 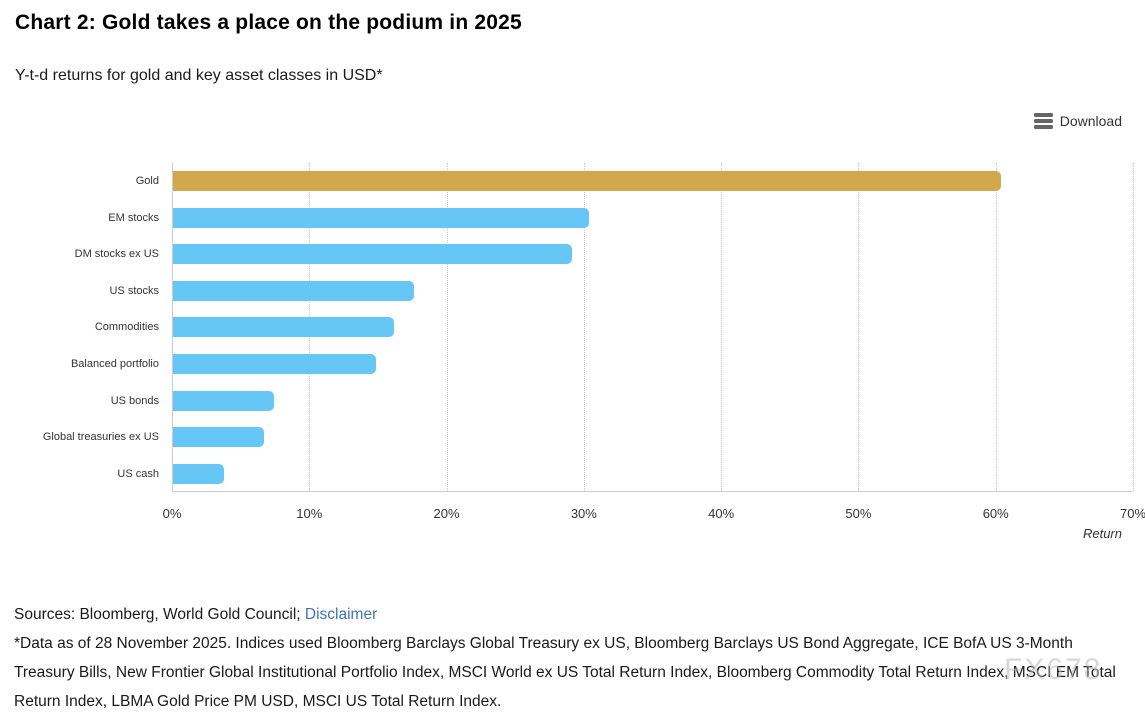 I want to click on category-label: US cash, so click(x=138, y=473).